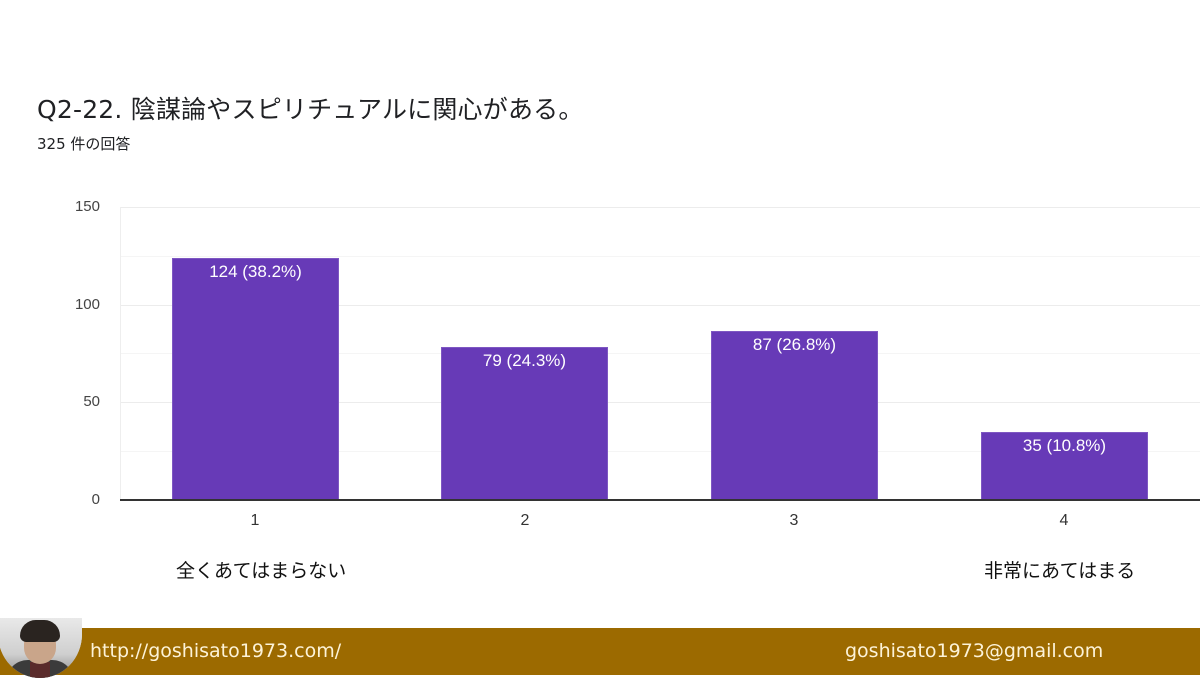 The image size is (1200, 678). I want to click on email-link: goshisato1973@gmail.com, so click(974, 651).